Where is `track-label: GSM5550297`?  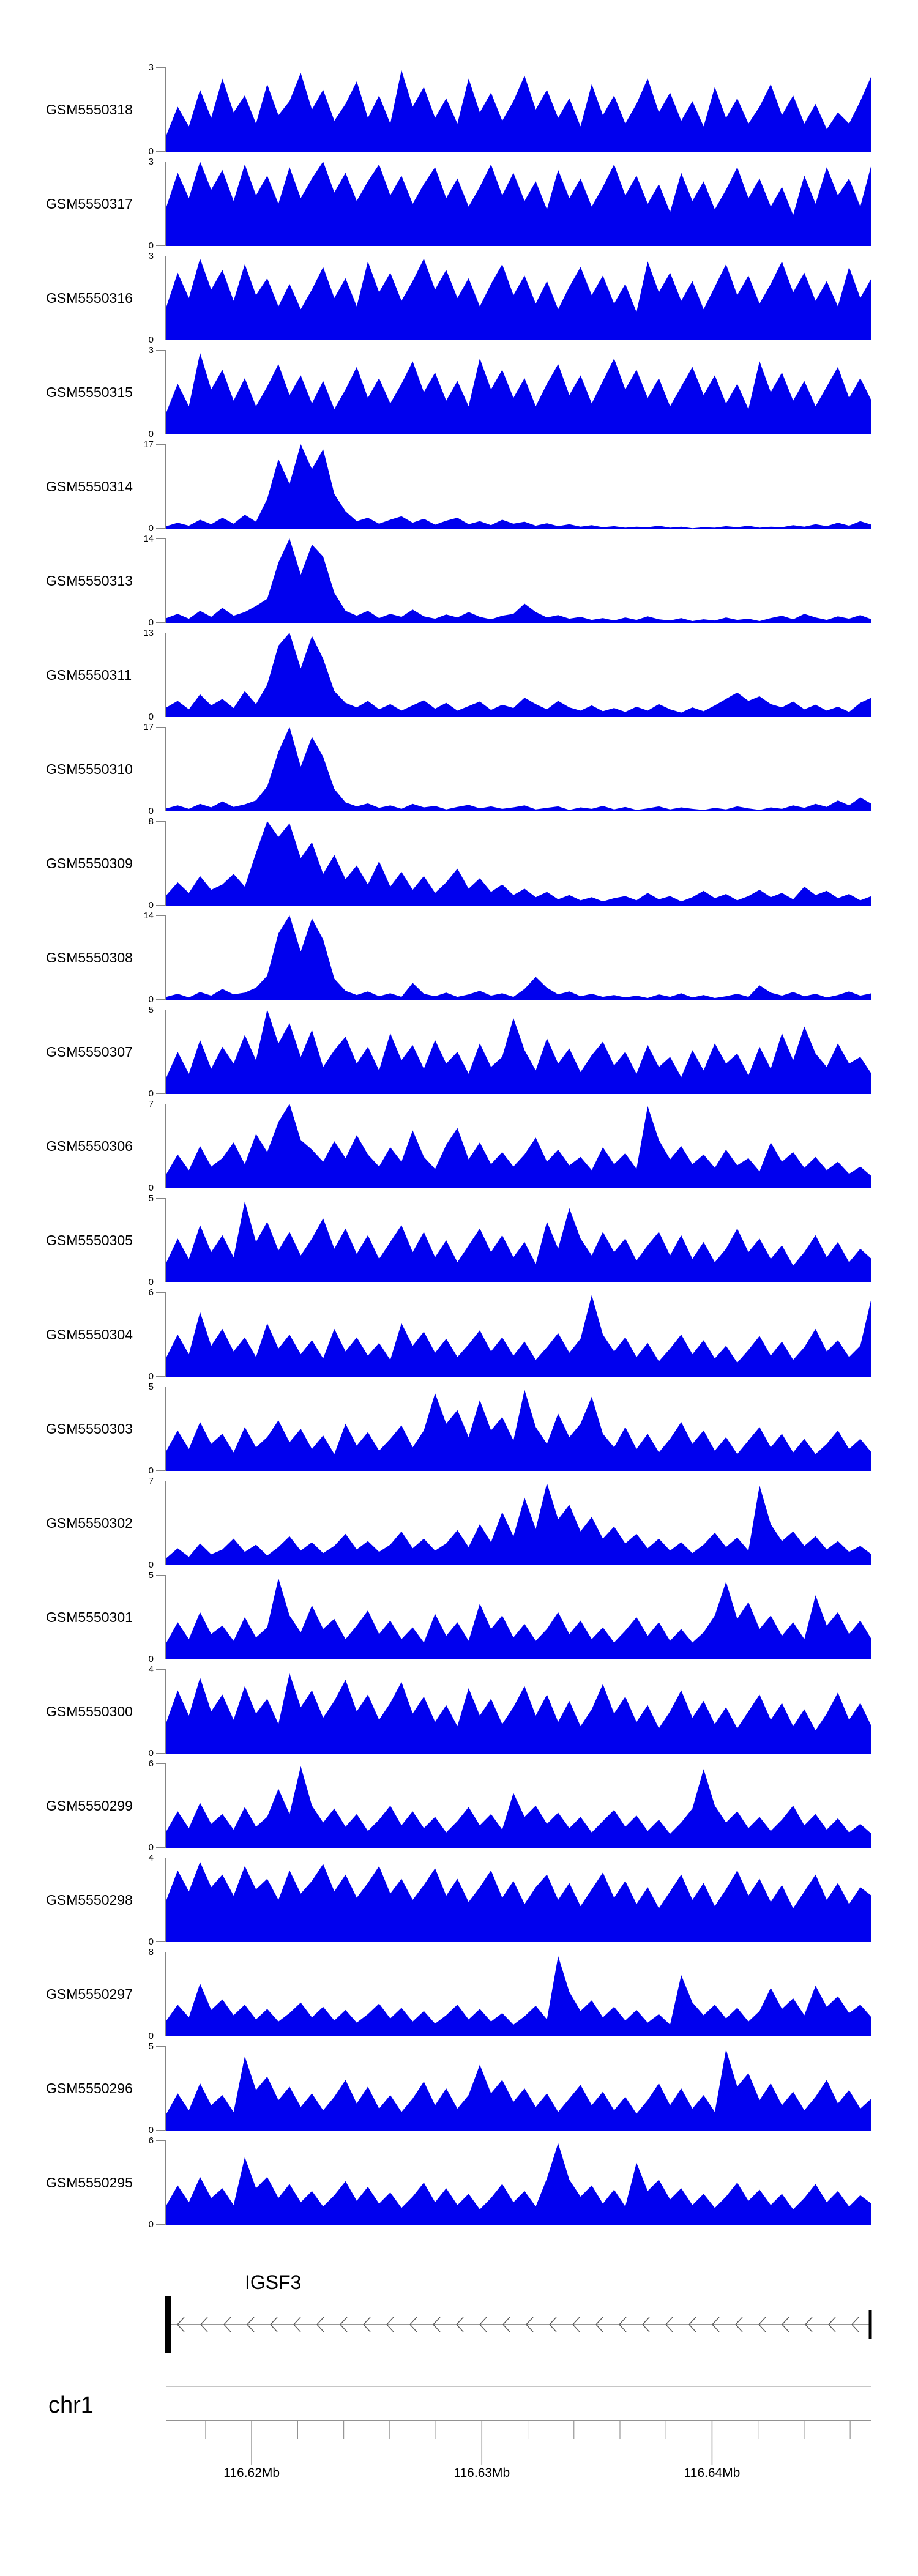 track-label: GSM5550297 is located at coordinates (89, 1994).